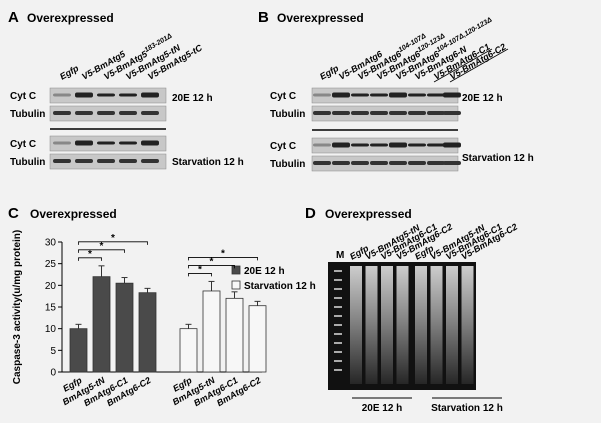 The width and height of the screenshot is (601, 423). What do you see at coordinates (280, 286) in the screenshot?
I see `legend-label: Starvation 12 h` at bounding box center [280, 286].